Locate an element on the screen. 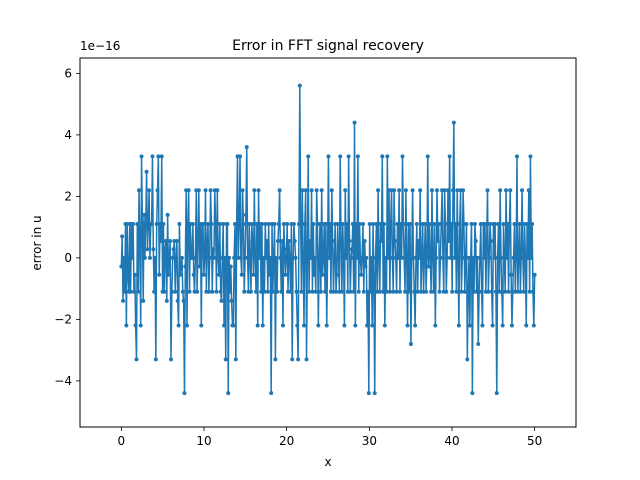 This screenshot has height=480, width=640. x-tick-label: 20 is located at coordinates (286, 441).